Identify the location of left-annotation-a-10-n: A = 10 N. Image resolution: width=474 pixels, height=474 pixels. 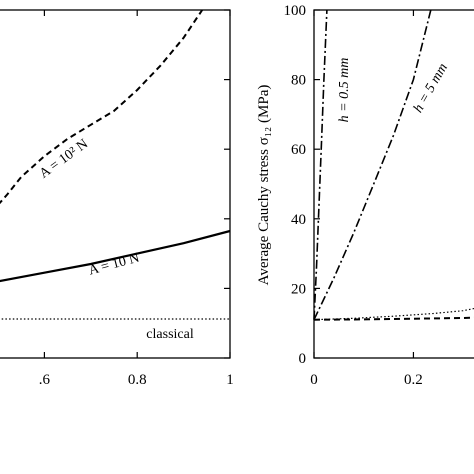
(114, 265).